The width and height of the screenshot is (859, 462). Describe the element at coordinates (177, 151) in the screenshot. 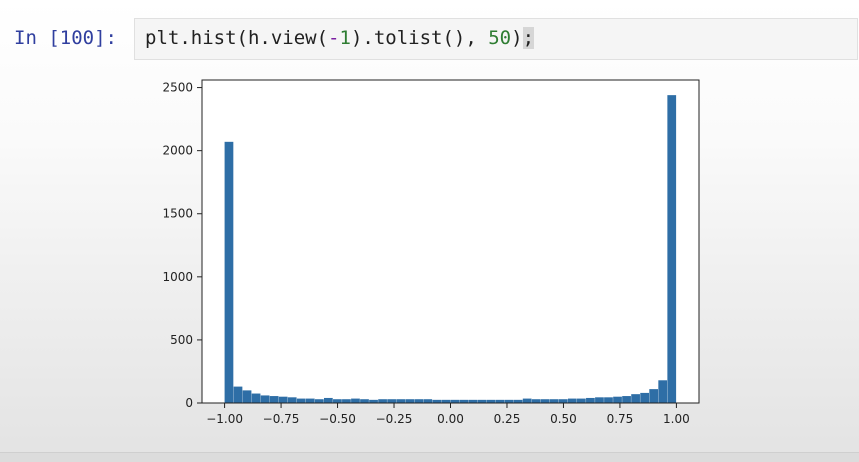

I see `y-tick-label: 2000` at that location.